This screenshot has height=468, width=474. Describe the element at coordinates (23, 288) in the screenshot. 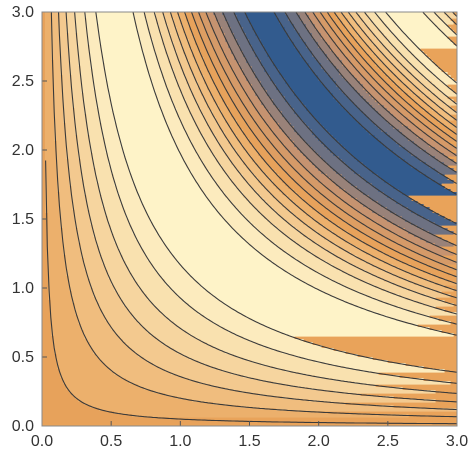

I see `y-tick-label: 1.0` at that location.